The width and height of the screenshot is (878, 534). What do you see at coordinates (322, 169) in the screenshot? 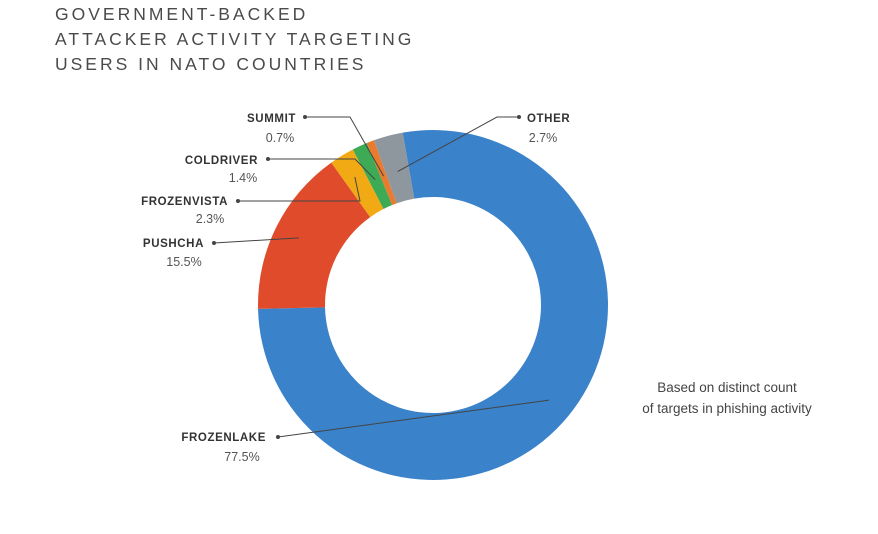
I see `leader-line-coldriver` at bounding box center [322, 169].